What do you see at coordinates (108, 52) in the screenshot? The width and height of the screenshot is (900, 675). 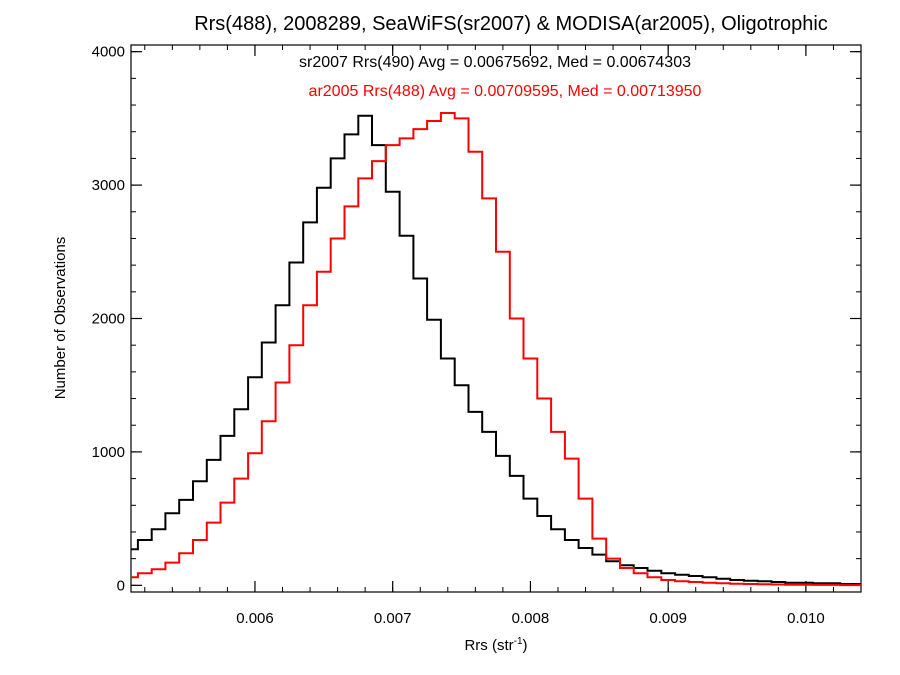 I see `y-tick-label: 4000` at bounding box center [108, 52].